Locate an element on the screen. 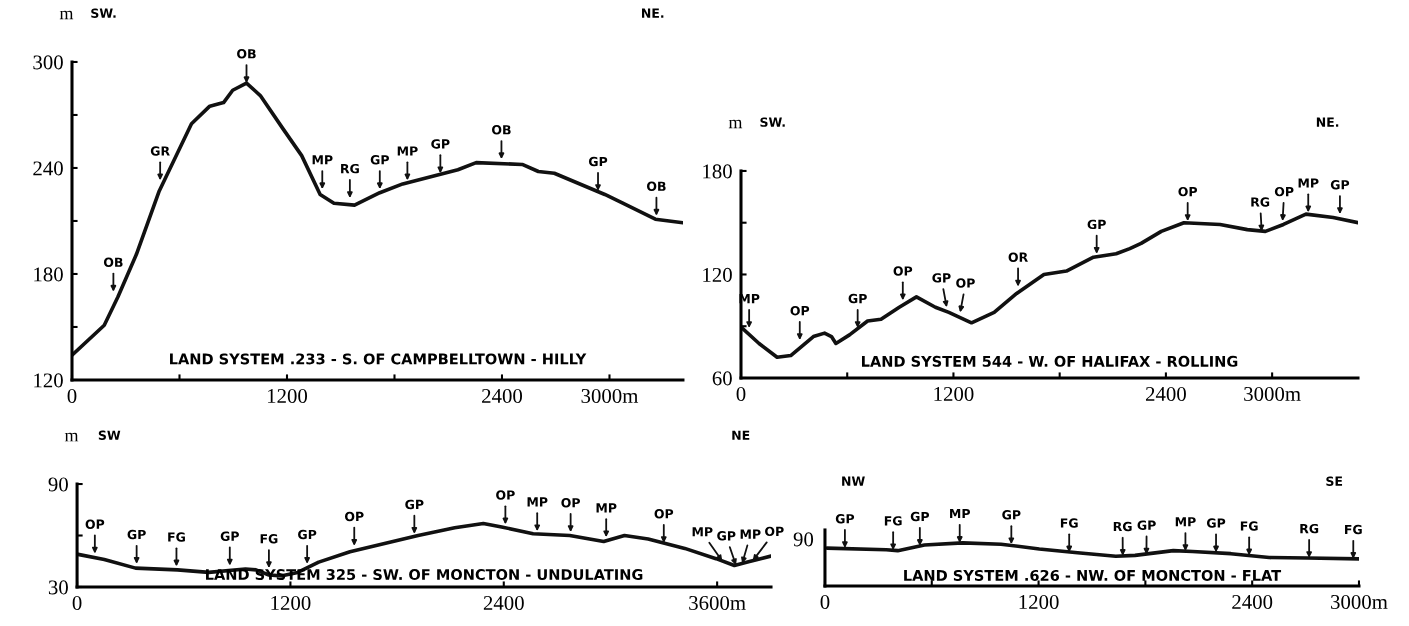 This screenshot has height=626, width=1409. text: SE is located at coordinates (1334, 481).